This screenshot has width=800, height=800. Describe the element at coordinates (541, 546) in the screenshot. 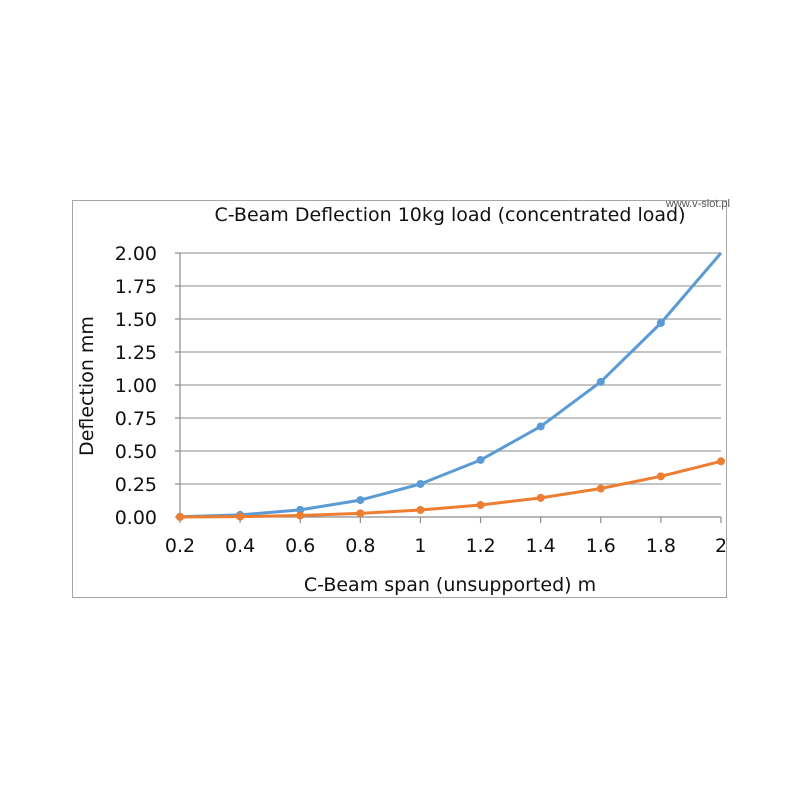

I see `x-tick-label: 1.4` at that location.